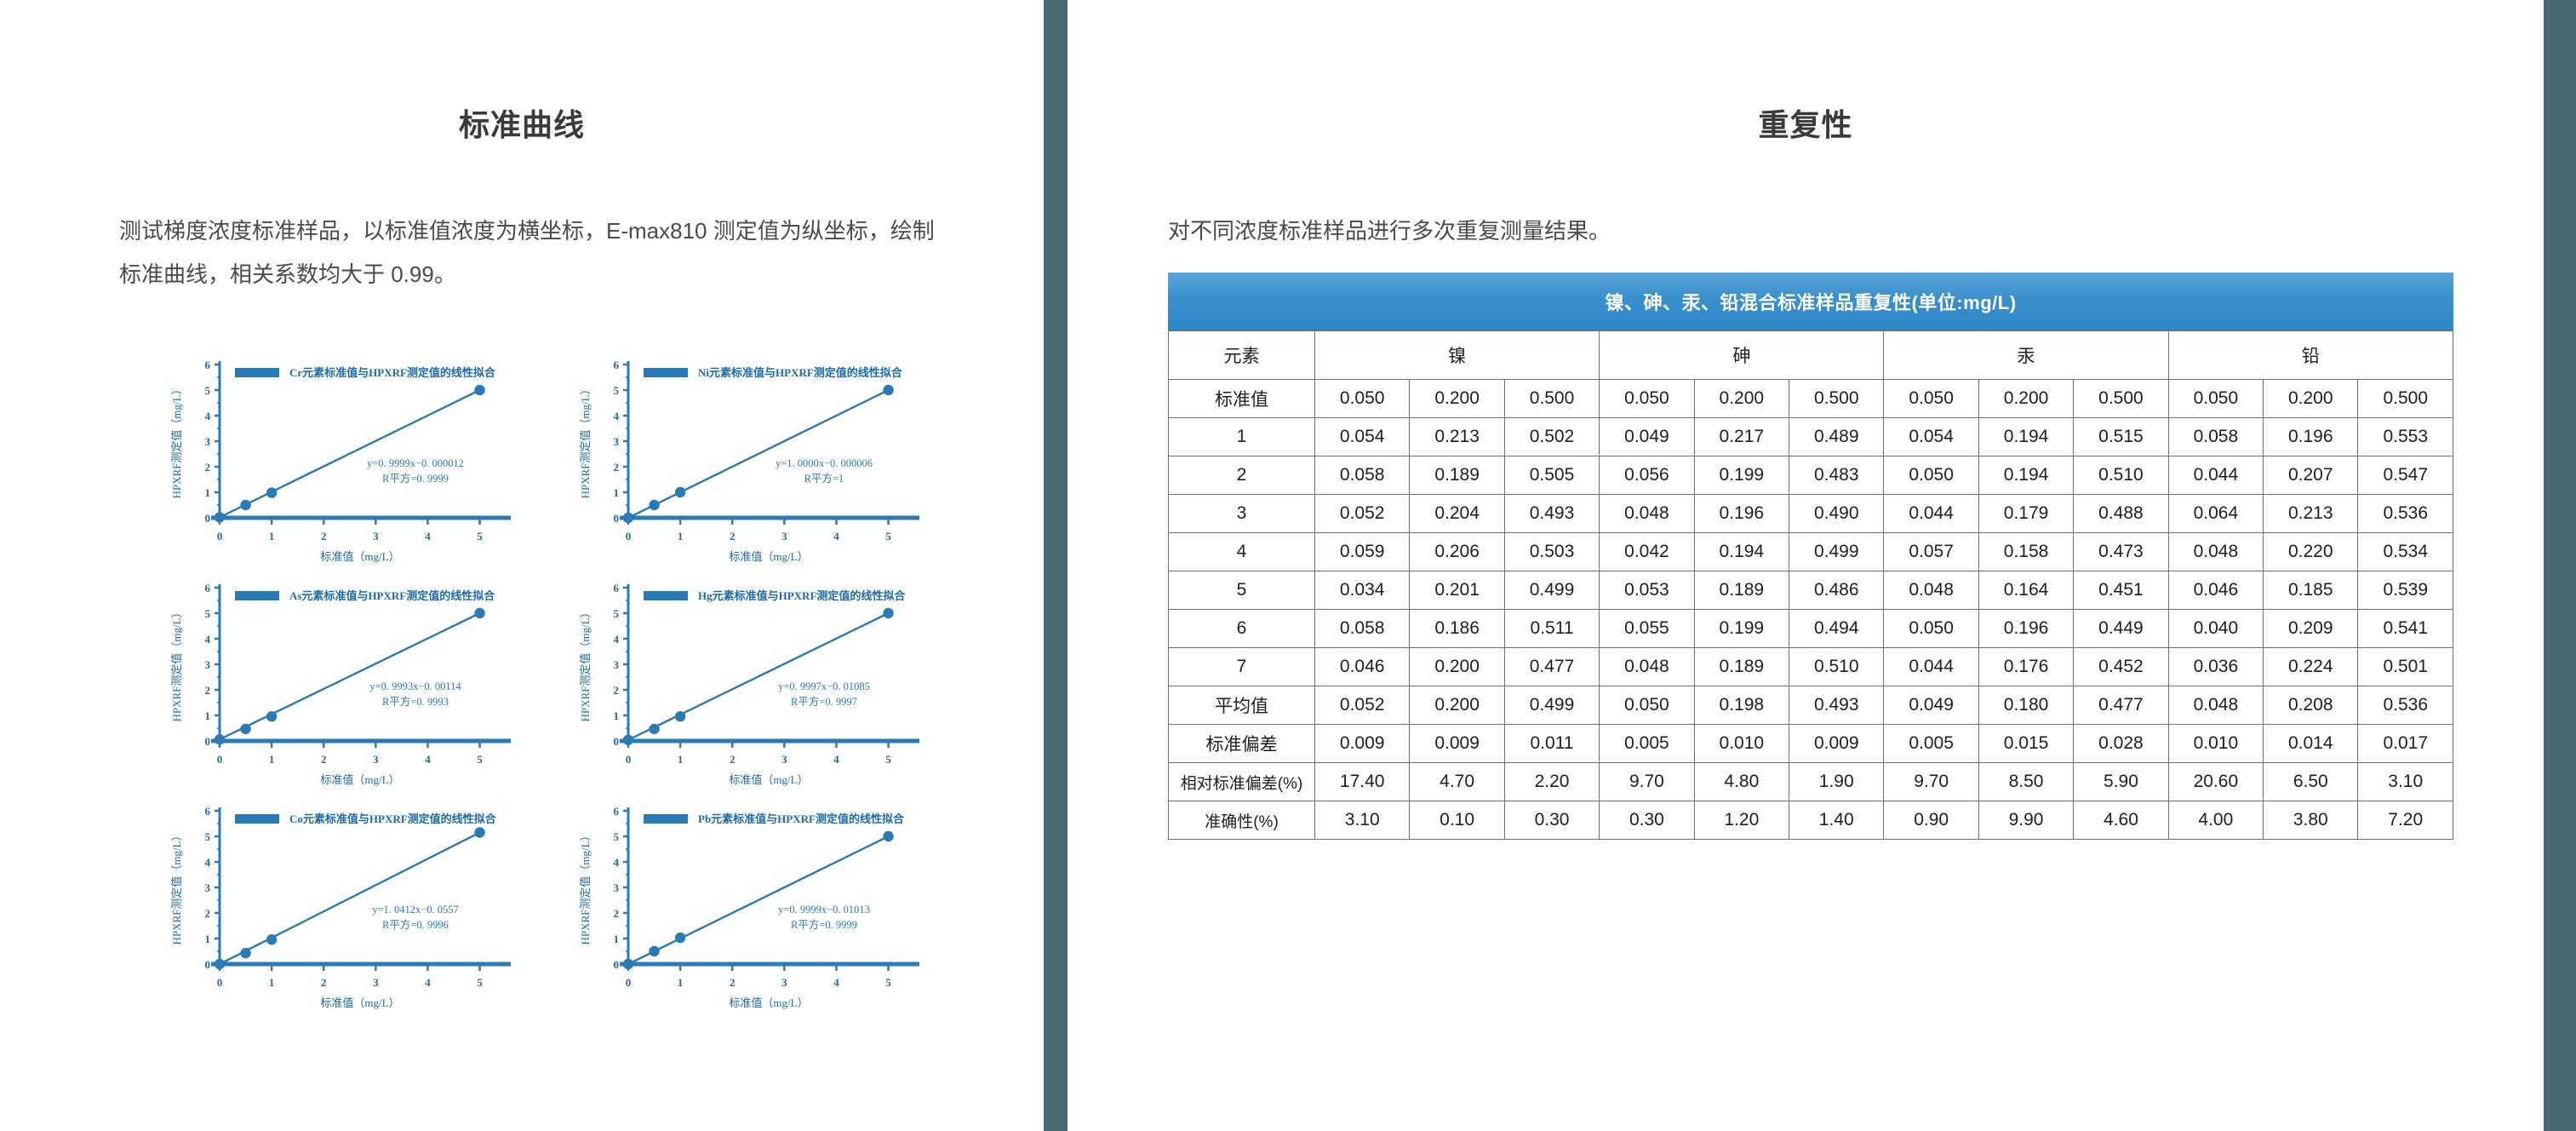 The height and width of the screenshot is (1131, 2576). I want to click on svg-text: y=0. 9993x−0. 00114, so click(415, 686).